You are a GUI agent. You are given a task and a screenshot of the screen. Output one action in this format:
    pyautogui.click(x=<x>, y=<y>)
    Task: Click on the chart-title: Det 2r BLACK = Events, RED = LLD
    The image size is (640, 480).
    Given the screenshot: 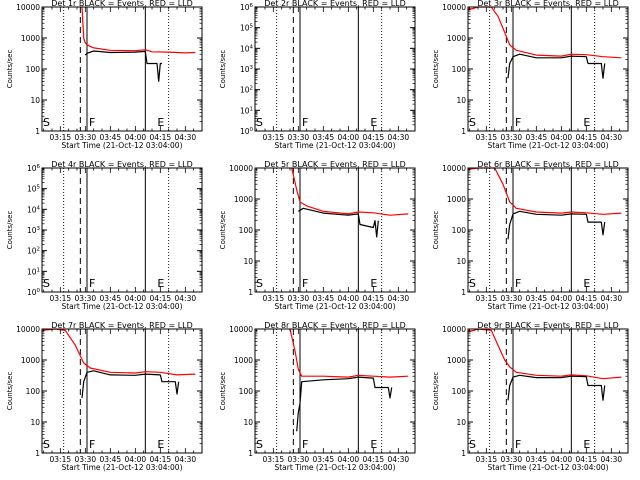 What is the action you would take?
    pyautogui.click(x=335, y=4)
    